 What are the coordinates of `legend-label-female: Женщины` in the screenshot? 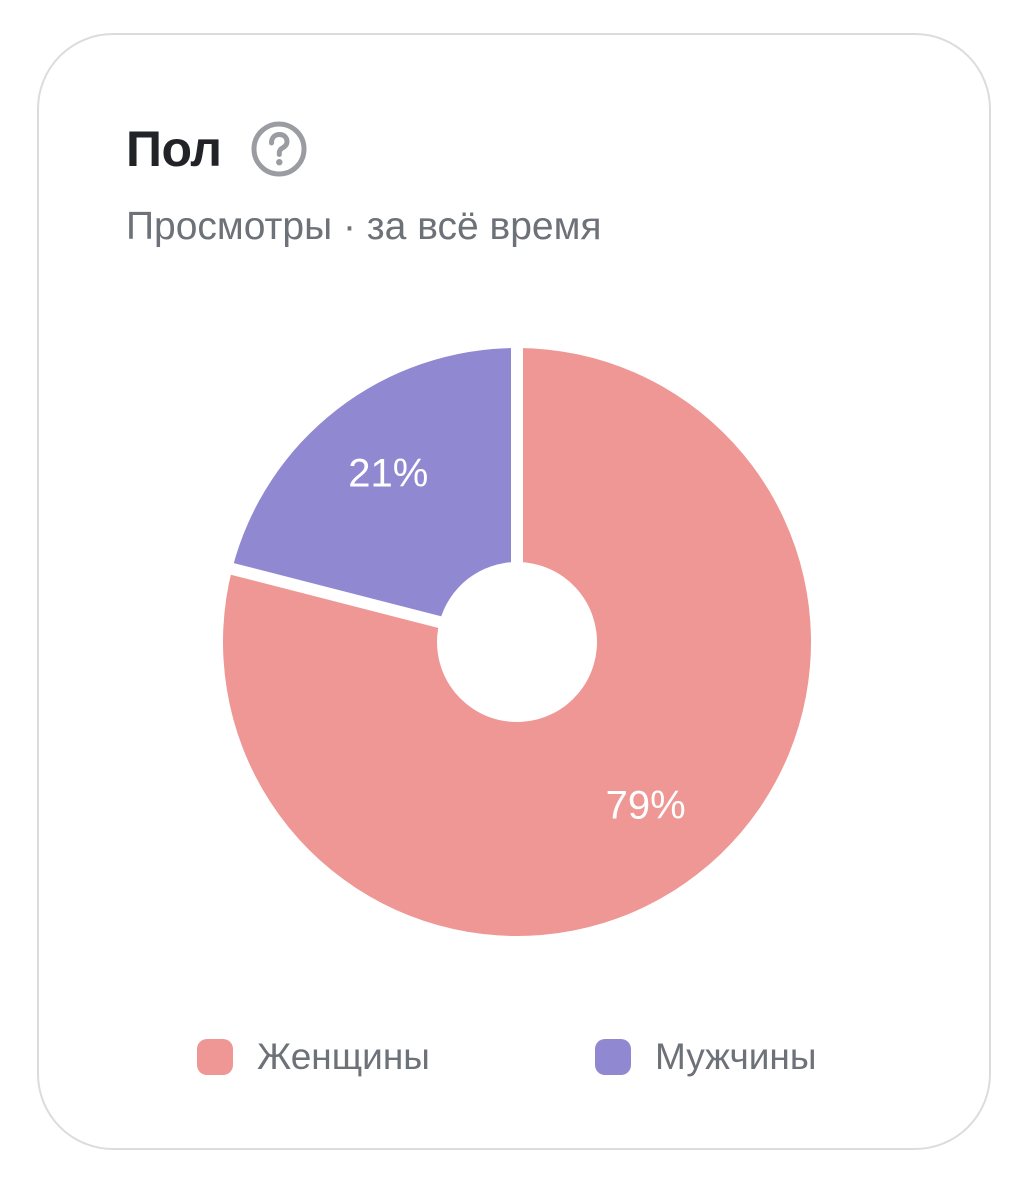 It's located at (343, 1056).